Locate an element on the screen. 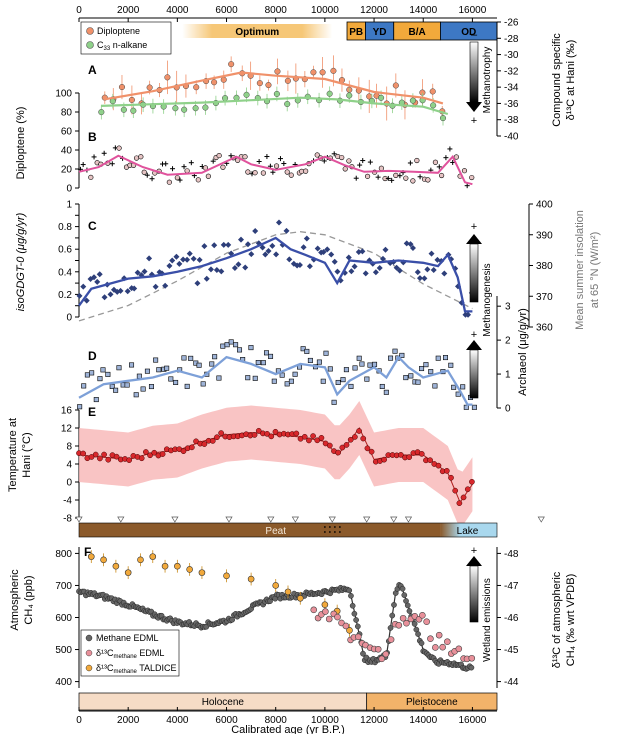 Image resolution: width=620 pixels, height=734 pixels. methanogenesis-arrow-shaft is located at coordinates (474, 273).